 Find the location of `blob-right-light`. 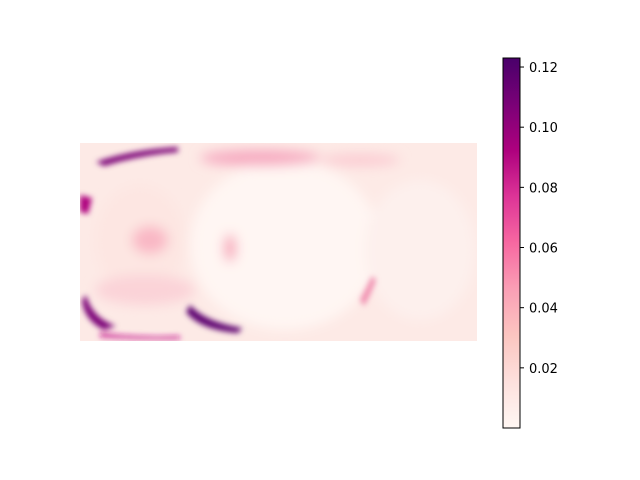

blob-right-light is located at coordinates (420, 250).